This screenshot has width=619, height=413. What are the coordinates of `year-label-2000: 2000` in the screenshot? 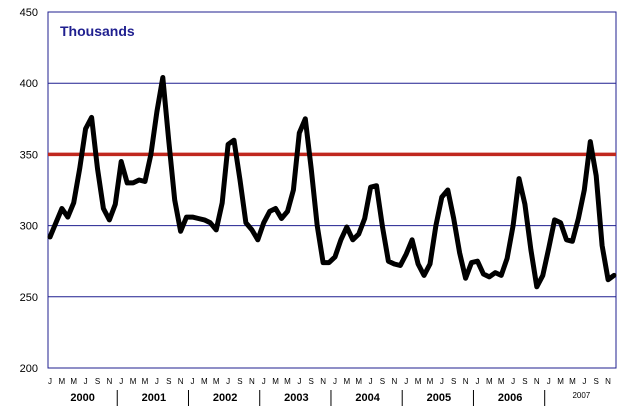 It's located at (82, 398).